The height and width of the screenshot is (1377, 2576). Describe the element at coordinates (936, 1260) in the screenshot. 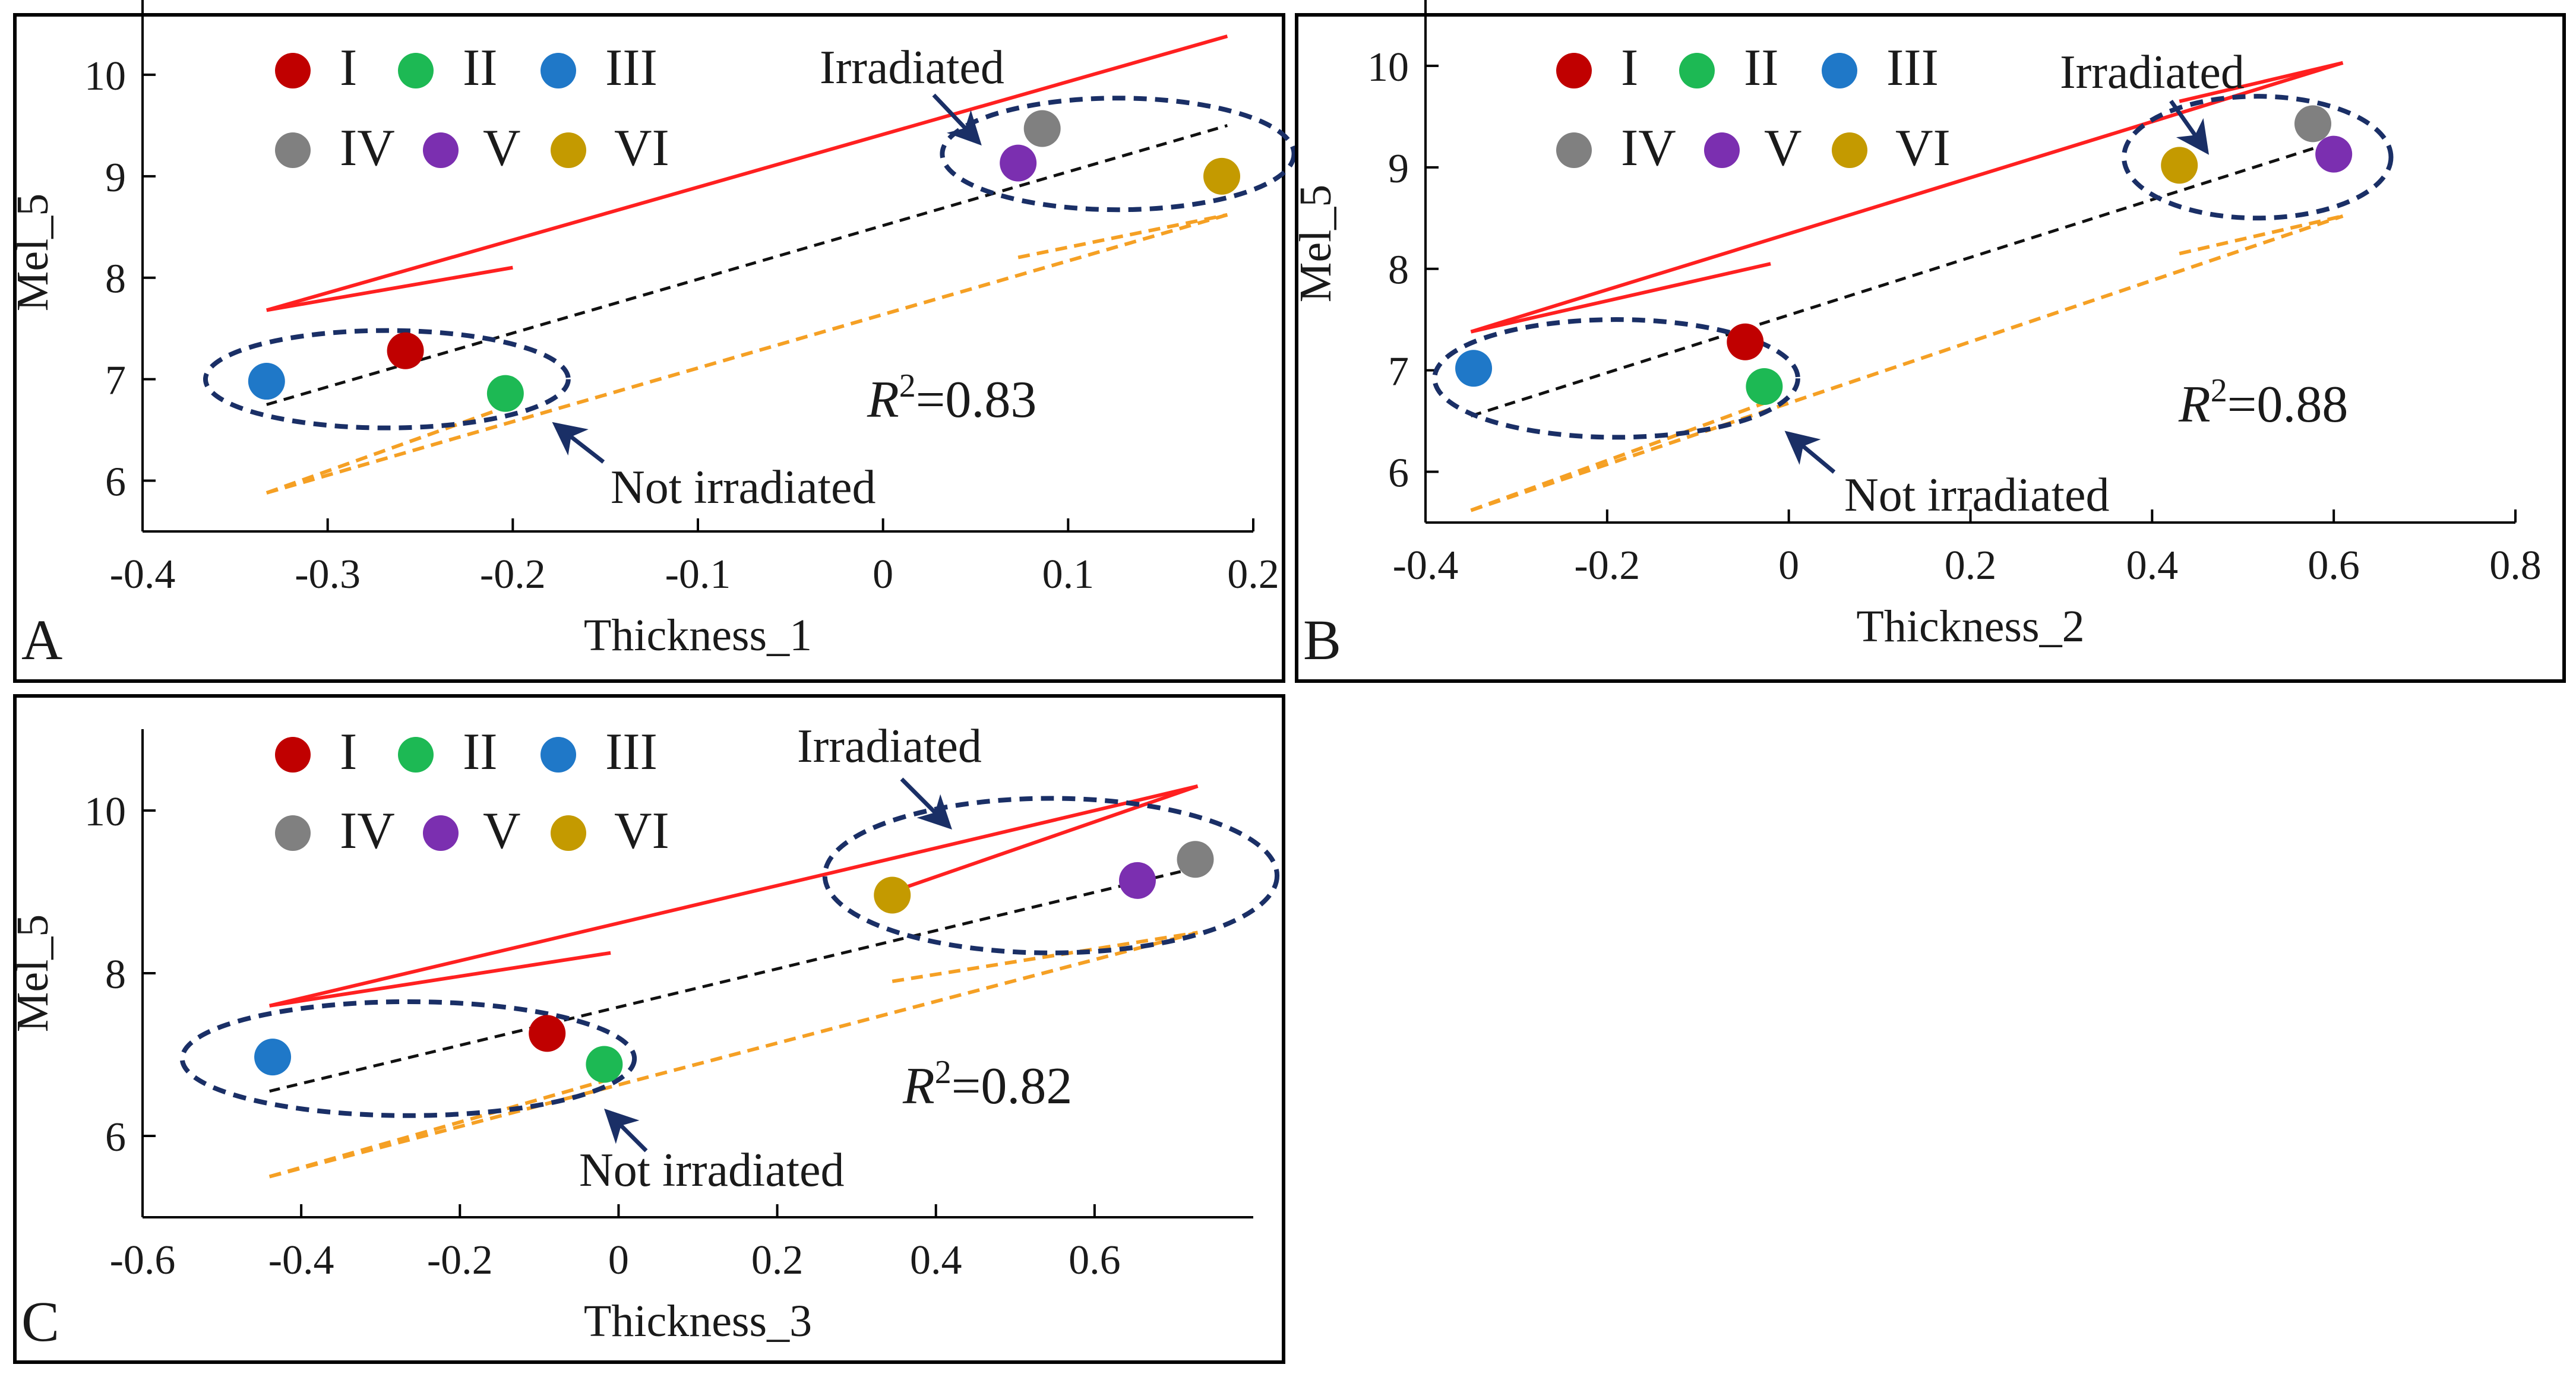

I see `x-tick-label: 0.4` at that location.